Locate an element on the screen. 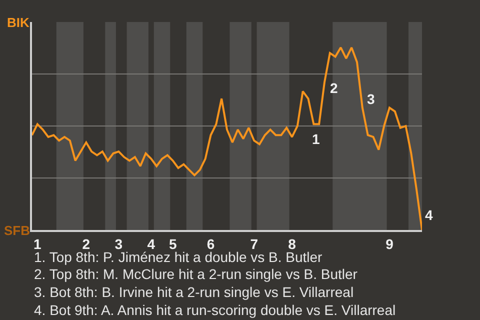  text: BIK is located at coordinates (18, 22).